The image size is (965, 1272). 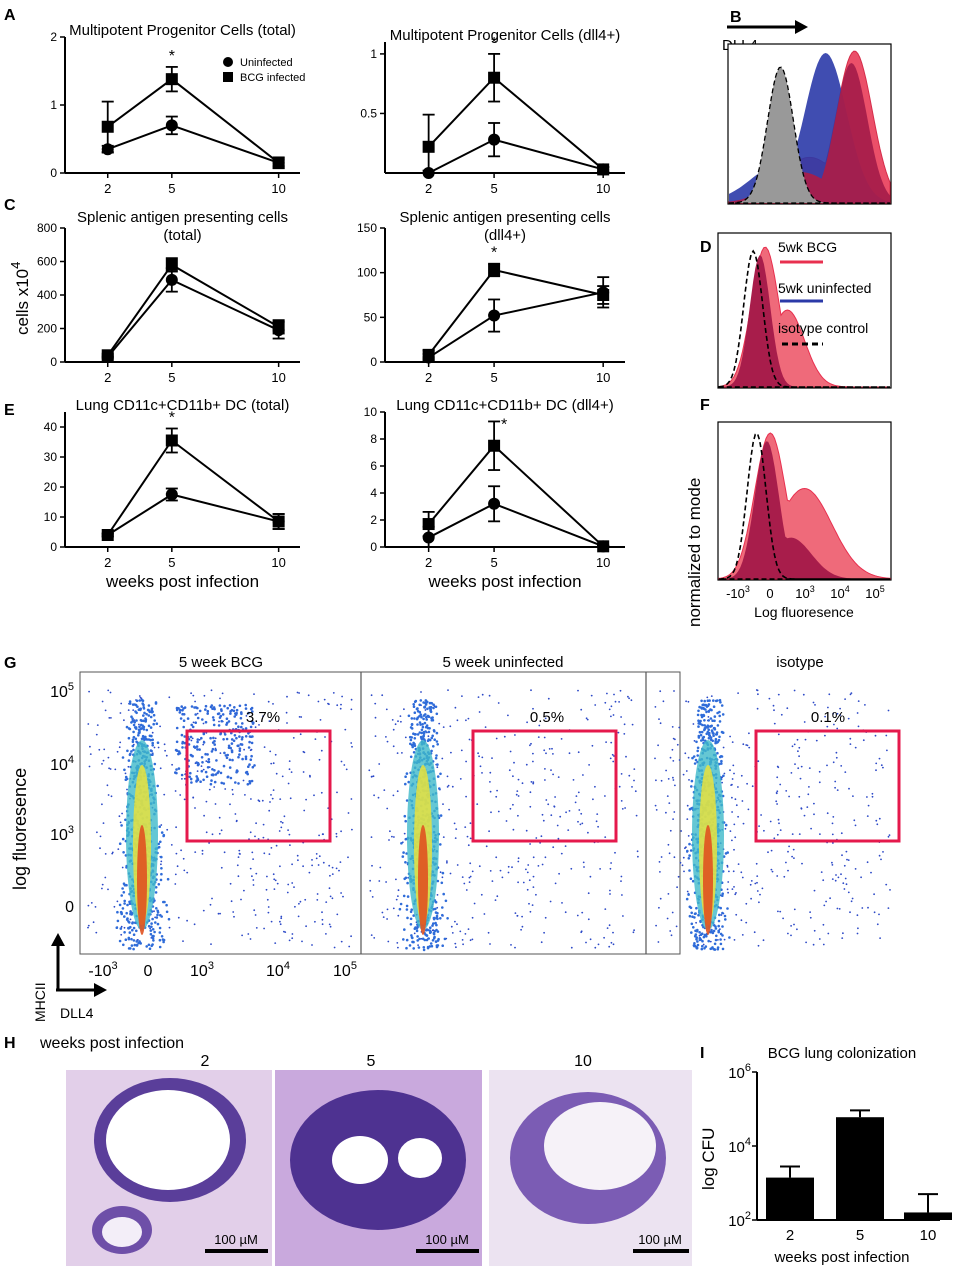 I want to click on flow-xtick-exp: 5, so click(x=354, y=966).